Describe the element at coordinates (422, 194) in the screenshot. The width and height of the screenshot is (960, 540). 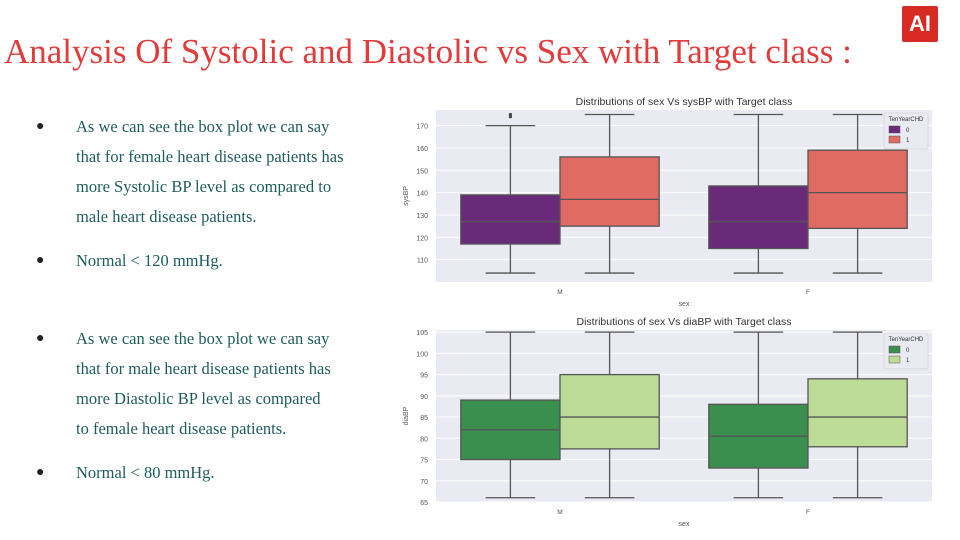
I see `y-tick-label: 140` at that location.